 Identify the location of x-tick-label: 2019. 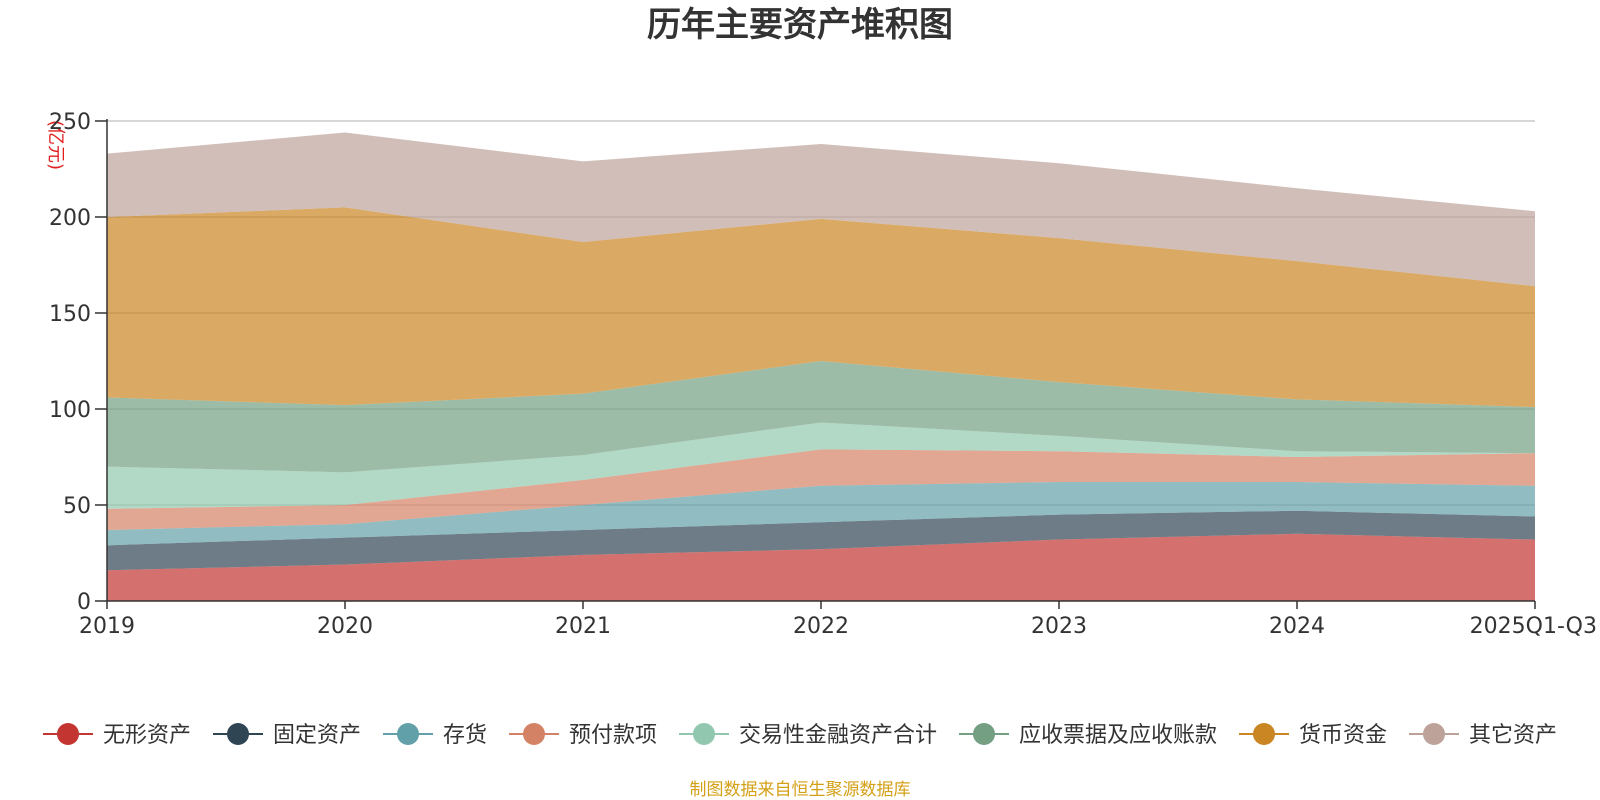
(107, 626).